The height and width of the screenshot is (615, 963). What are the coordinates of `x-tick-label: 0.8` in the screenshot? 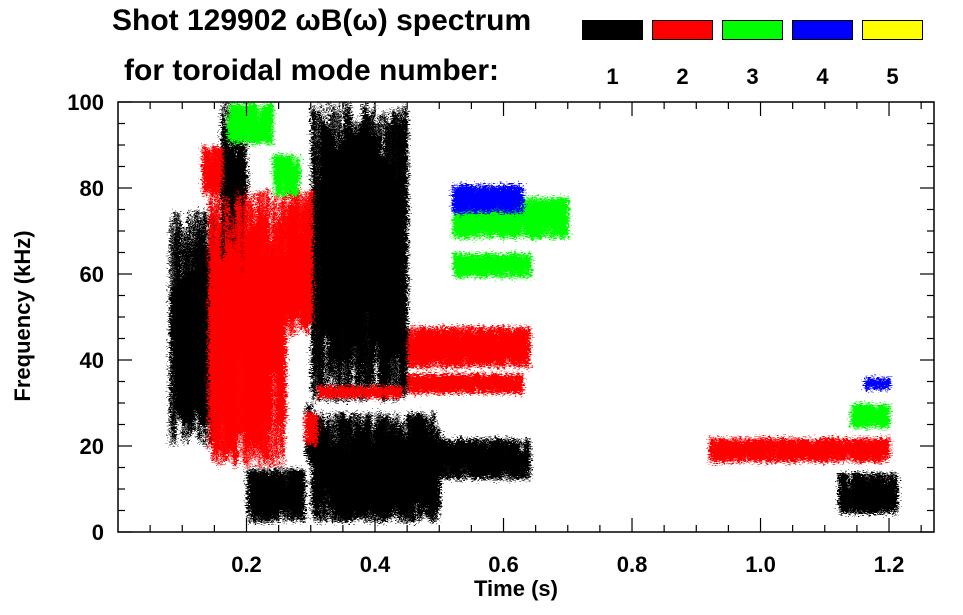 It's located at (632, 564).